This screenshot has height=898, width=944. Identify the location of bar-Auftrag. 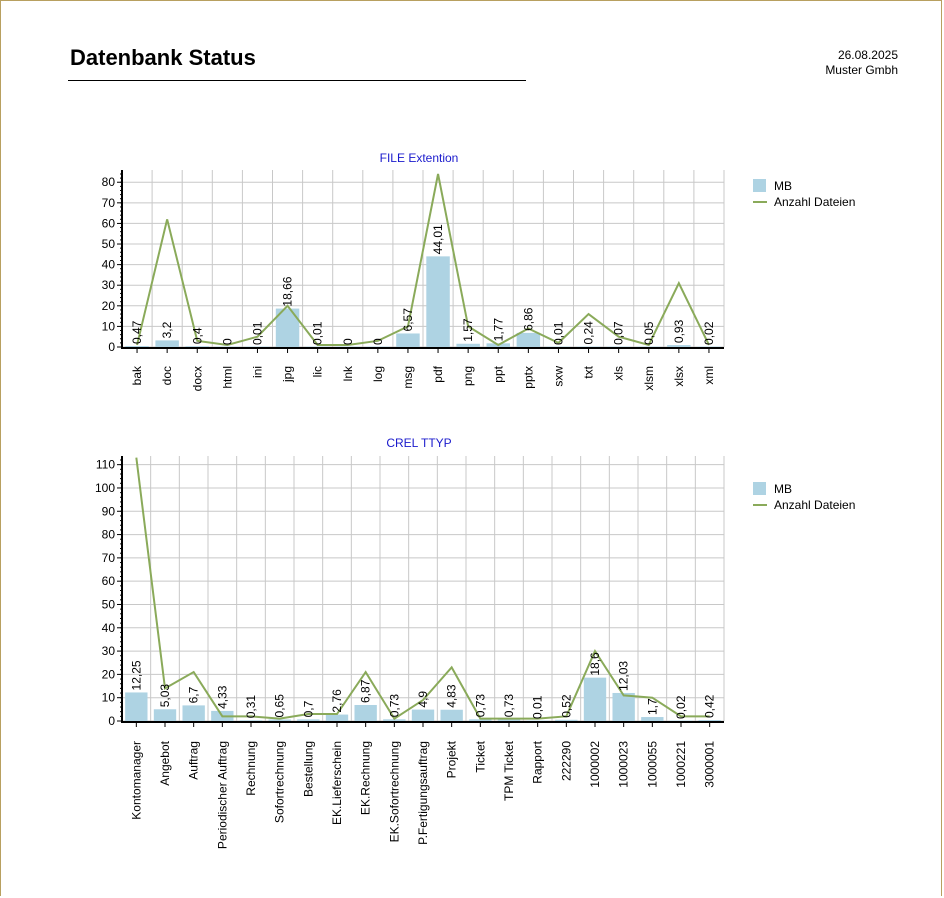
(193, 713).